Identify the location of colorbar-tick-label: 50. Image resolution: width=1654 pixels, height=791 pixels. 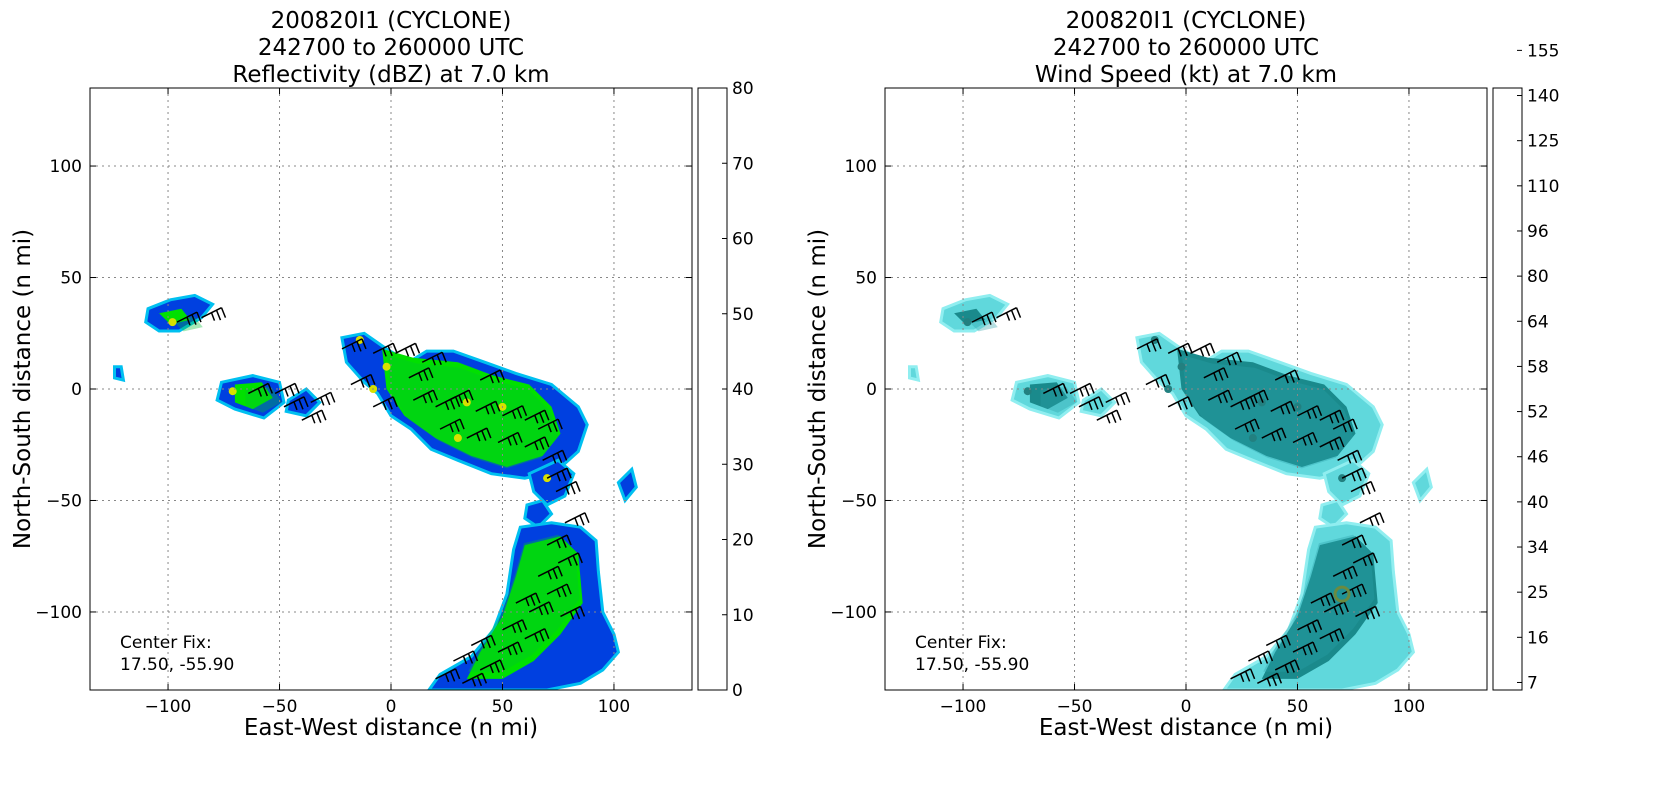
(743, 315).